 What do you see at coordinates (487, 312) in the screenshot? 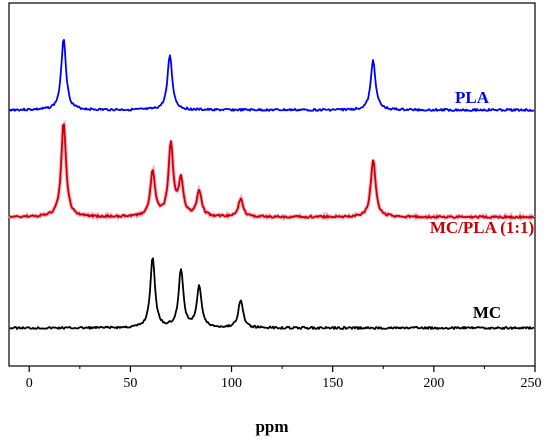
I see `series-label: MC` at bounding box center [487, 312].